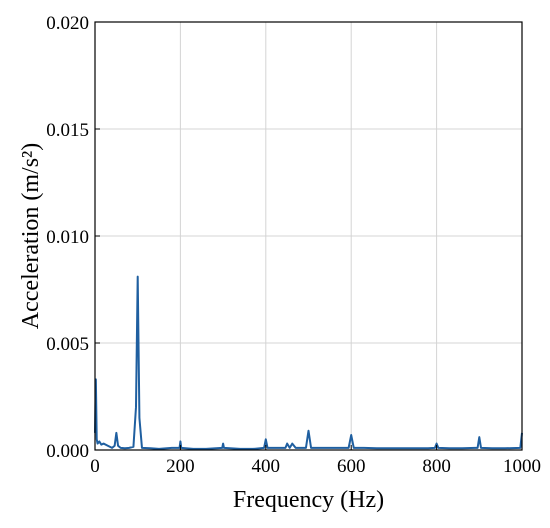 This screenshot has width=550, height=528. What do you see at coordinates (436, 466) in the screenshot?
I see `x-tick-label: 800` at bounding box center [436, 466].